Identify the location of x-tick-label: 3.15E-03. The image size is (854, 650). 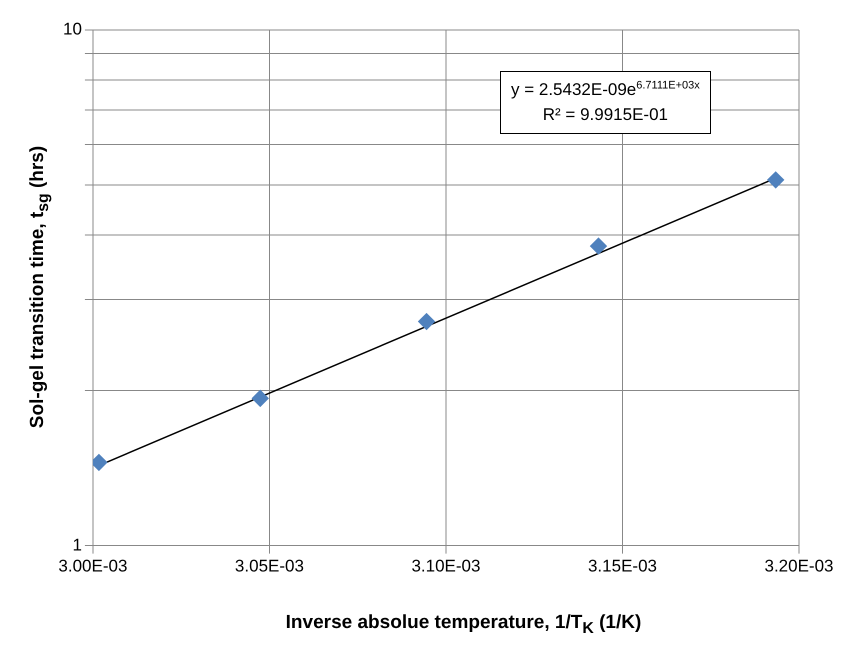
(622, 566).